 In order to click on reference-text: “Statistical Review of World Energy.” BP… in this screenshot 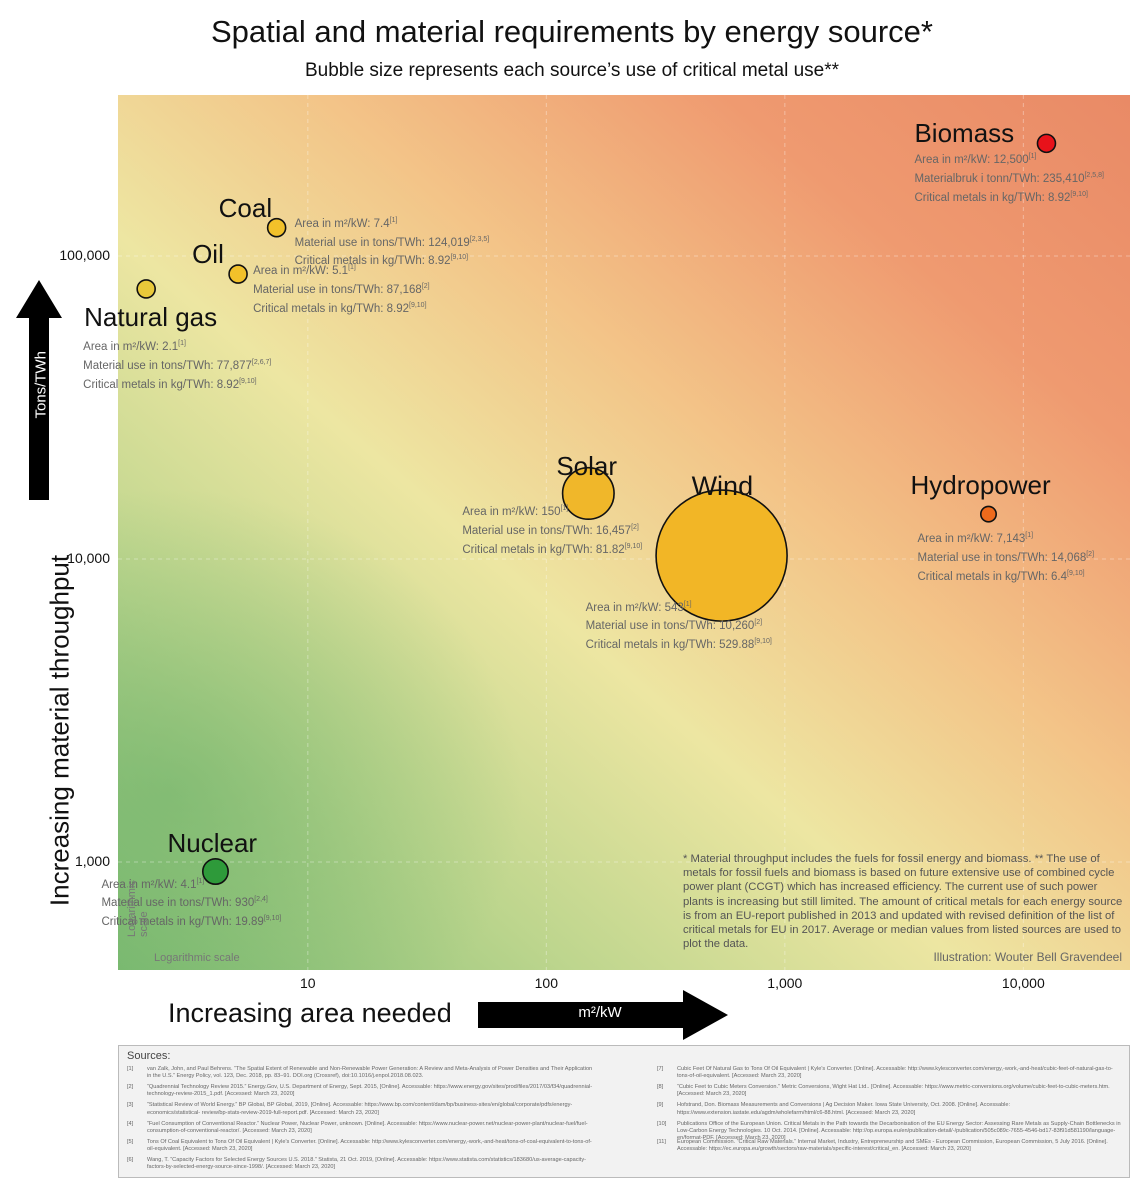, I will do `click(360, 1109)`.